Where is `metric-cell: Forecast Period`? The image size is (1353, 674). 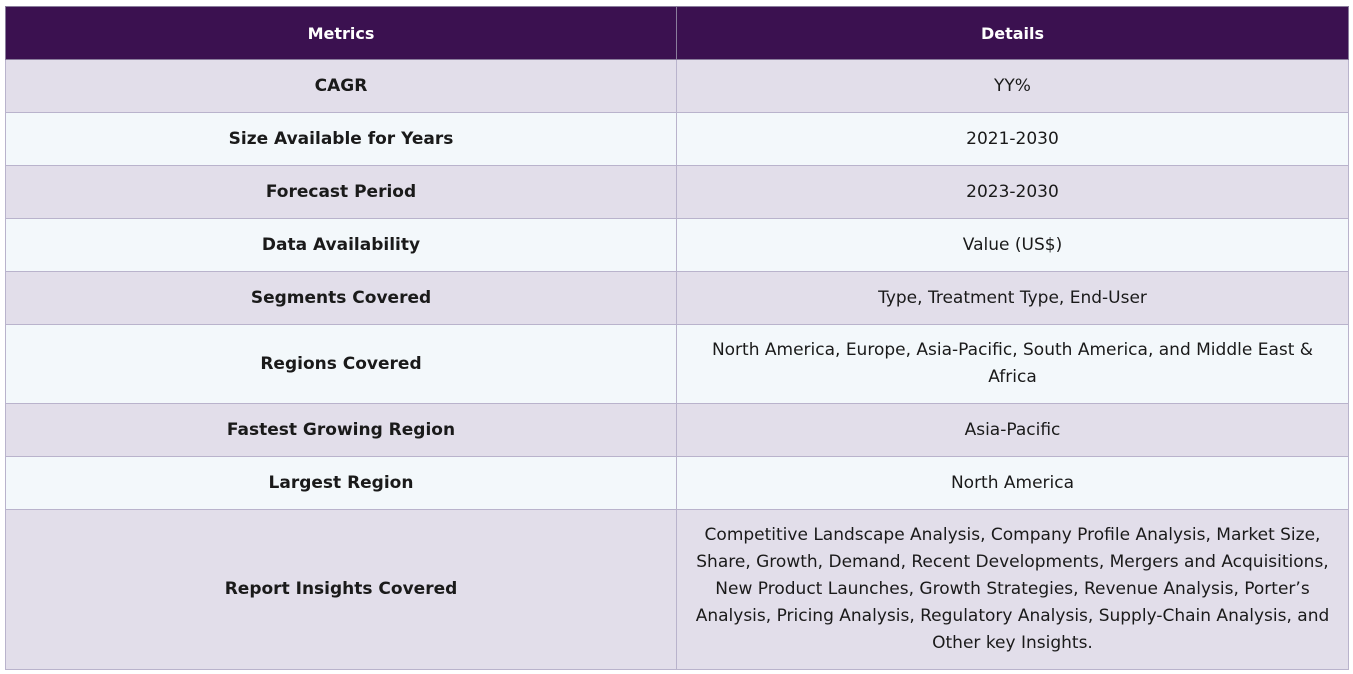
metric-cell: Forecast Period is located at coordinates (341, 192).